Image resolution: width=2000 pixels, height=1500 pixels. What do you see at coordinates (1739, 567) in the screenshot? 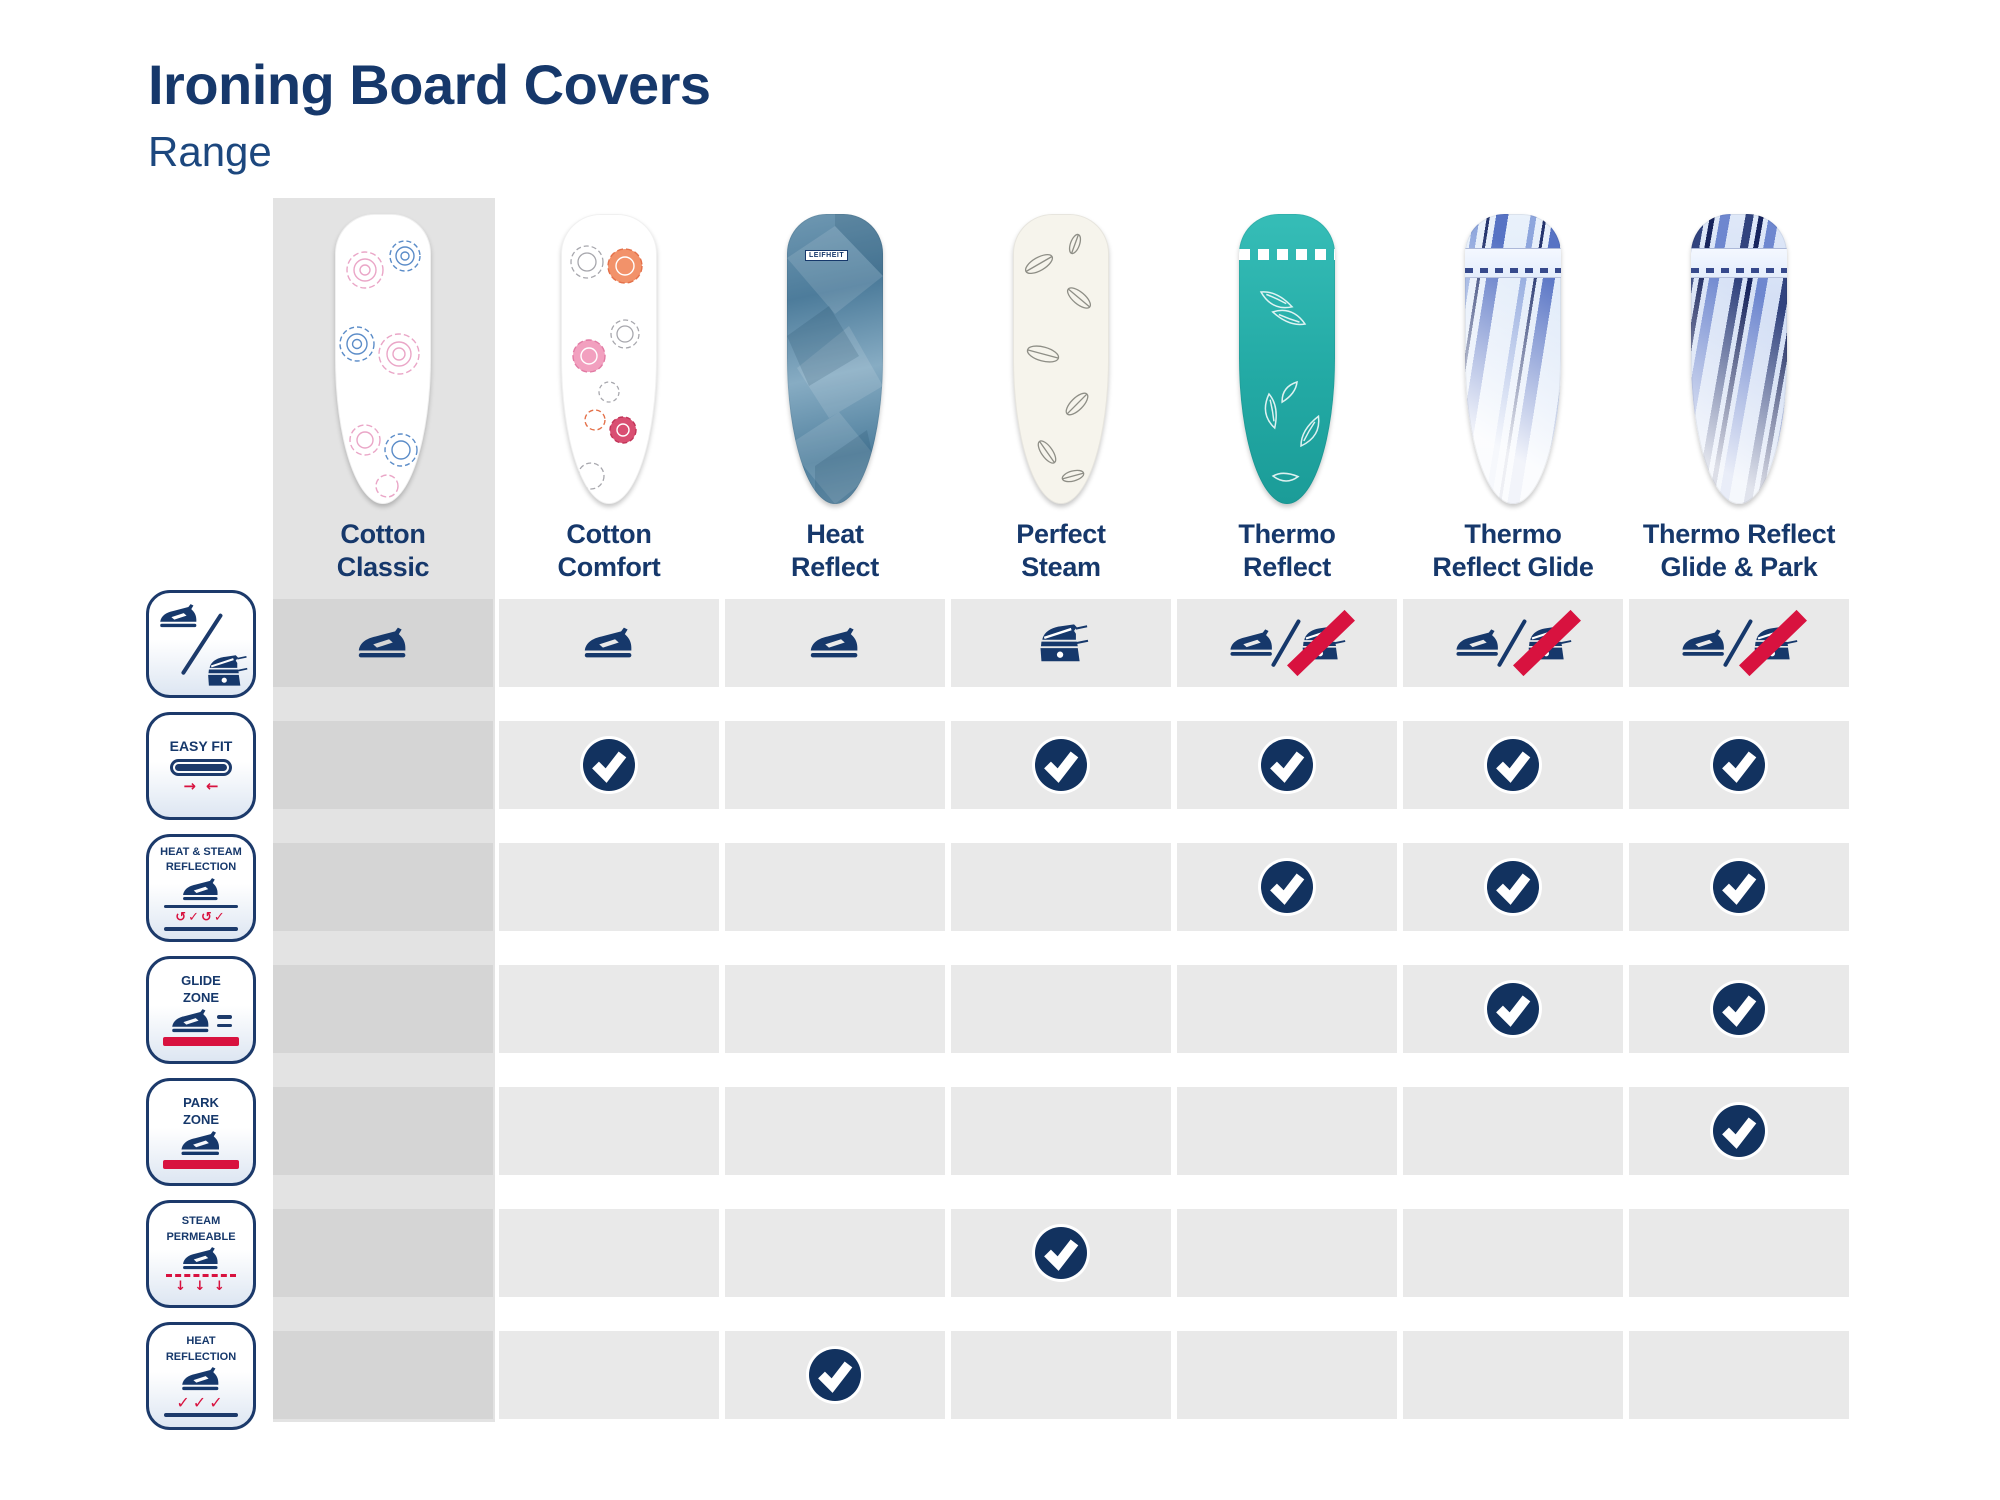
I see `product-name-line2: Glide & Park` at bounding box center [1739, 567].